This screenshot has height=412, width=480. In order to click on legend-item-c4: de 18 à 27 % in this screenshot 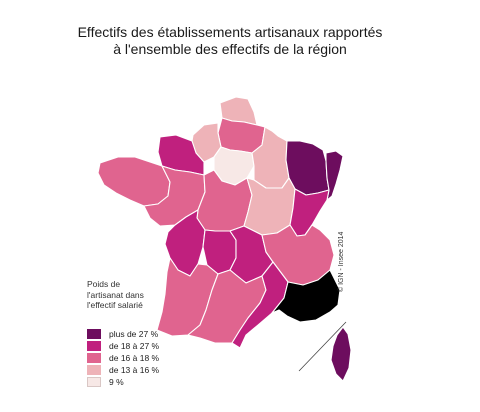, I will do `click(123, 346)`.